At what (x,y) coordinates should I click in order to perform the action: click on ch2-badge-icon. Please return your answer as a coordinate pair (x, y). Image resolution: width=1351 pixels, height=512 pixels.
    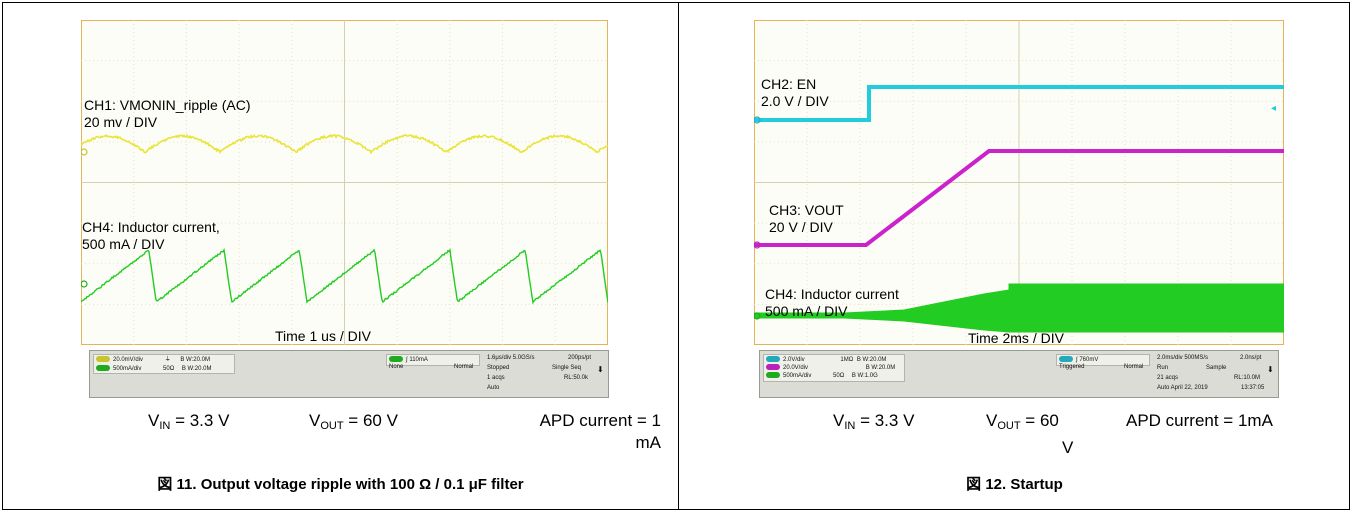
    Looking at the image, I should click on (773, 359).